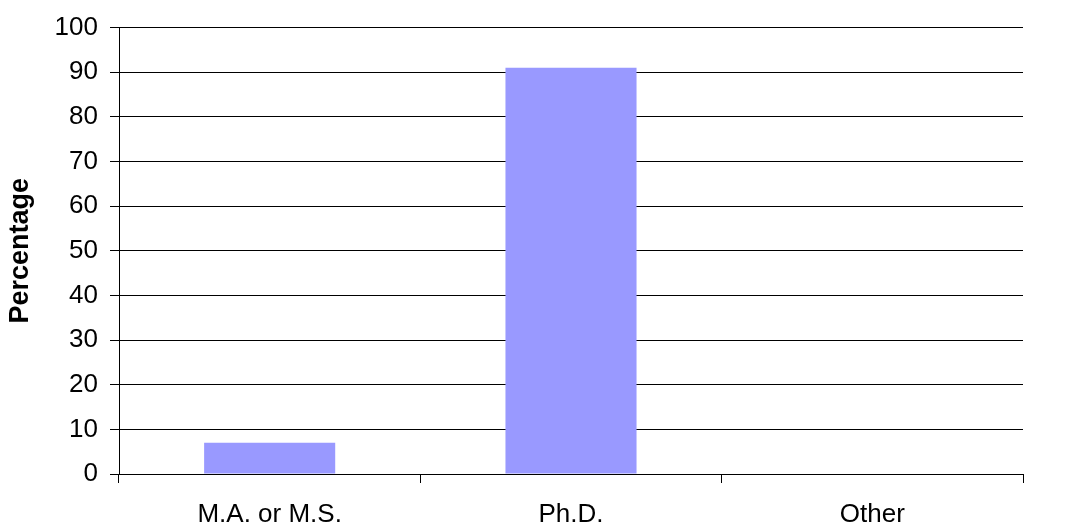 The width and height of the screenshot is (1086, 527). Describe the element at coordinates (83, 293) in the screenshot. I see `y-tick-label: 40` at that location.